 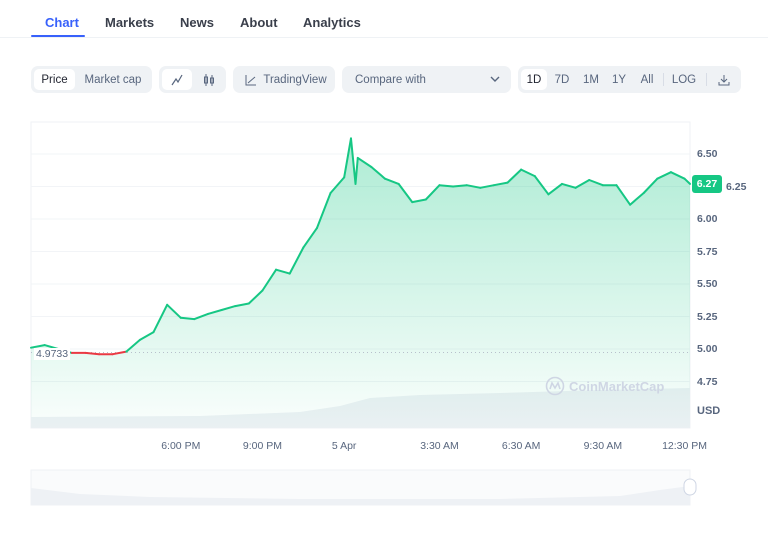 What do you see at coordinates (707, 381) in the screenshot?
I see `y-tick-label: 4.75` at bounding box center [707, 381].